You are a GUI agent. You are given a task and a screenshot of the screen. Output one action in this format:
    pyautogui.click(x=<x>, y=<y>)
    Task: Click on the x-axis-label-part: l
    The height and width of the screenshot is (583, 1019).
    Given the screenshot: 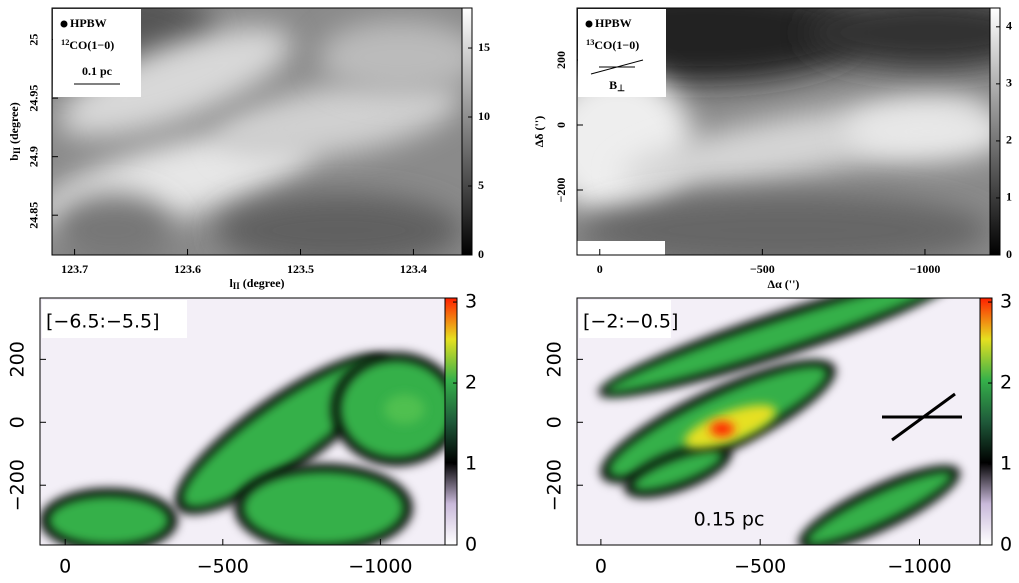 What is the action you would take?
    pyautogui.click(x=231, y=283)
    